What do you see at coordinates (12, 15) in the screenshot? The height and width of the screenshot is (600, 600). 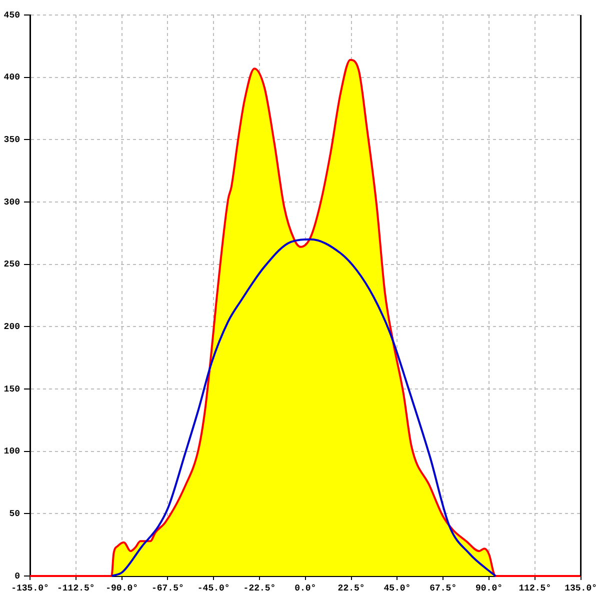 I see `y-tick-label: 450` at bounding box center [12, 15].